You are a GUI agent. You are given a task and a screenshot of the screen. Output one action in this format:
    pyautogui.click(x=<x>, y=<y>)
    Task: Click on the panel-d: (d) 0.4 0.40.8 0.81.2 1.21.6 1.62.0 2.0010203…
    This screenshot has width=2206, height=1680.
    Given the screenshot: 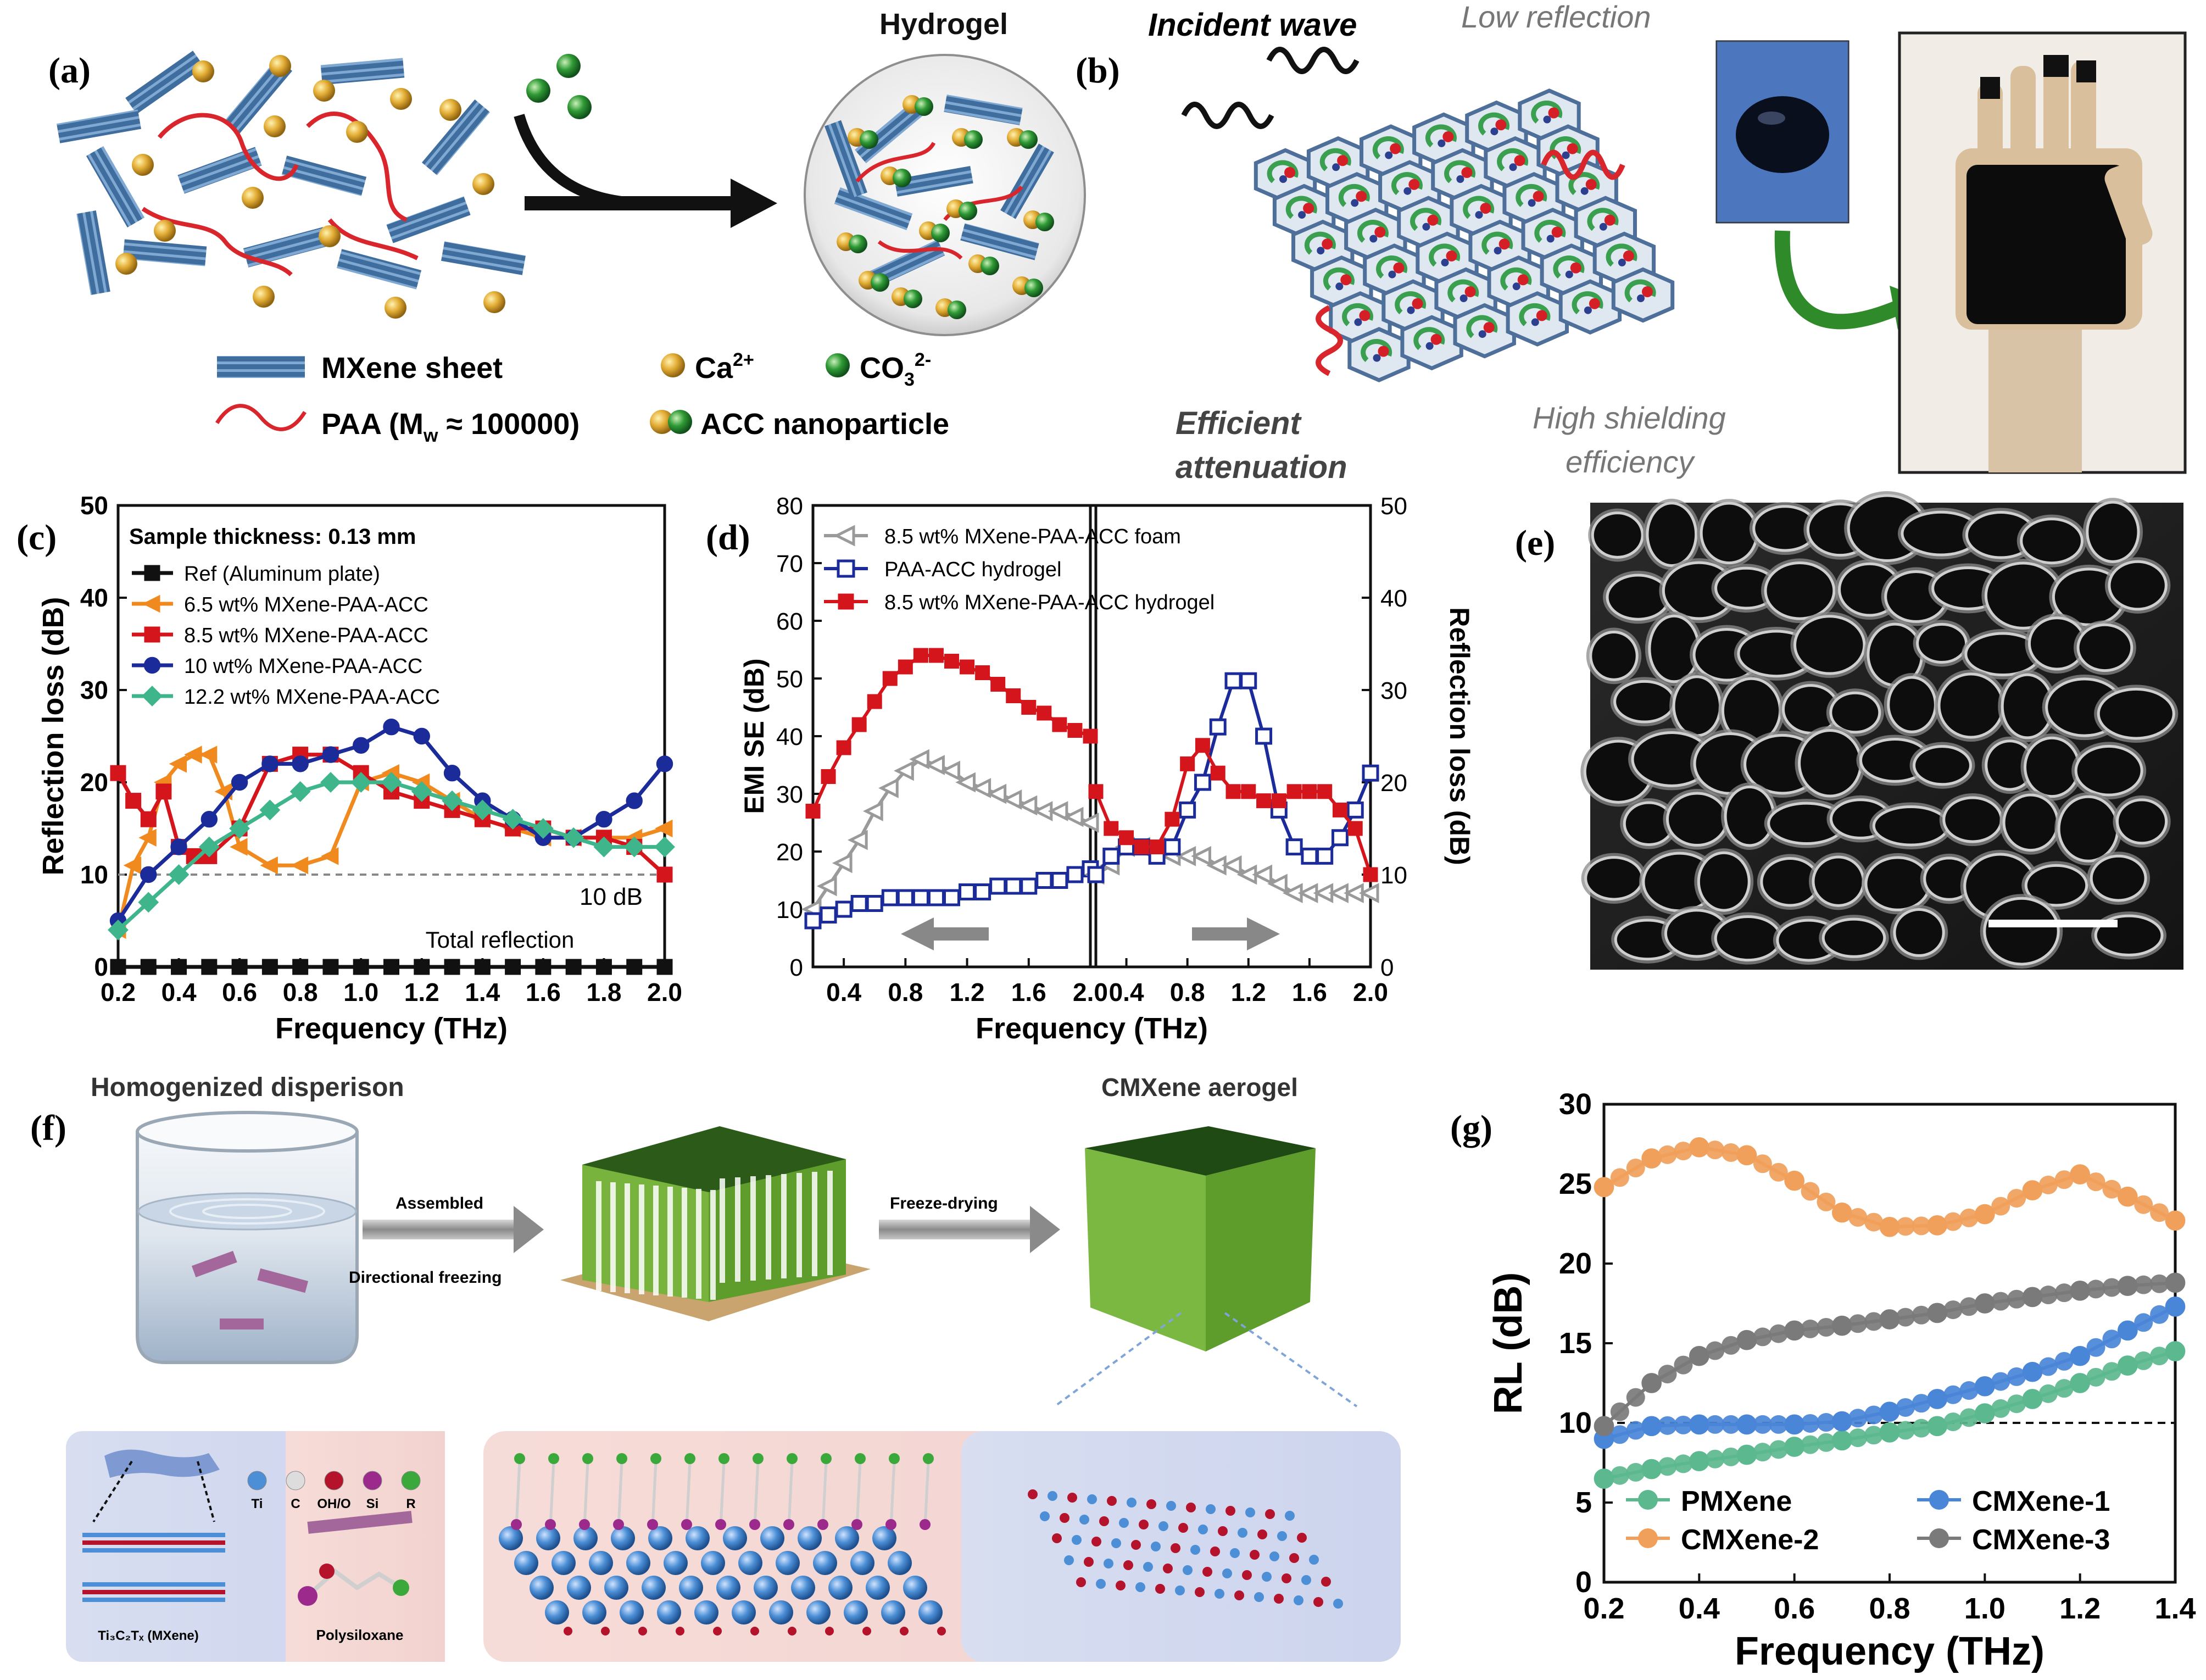 What is the action you would take?
    pyautogui.click(x=1090, y=769)
    